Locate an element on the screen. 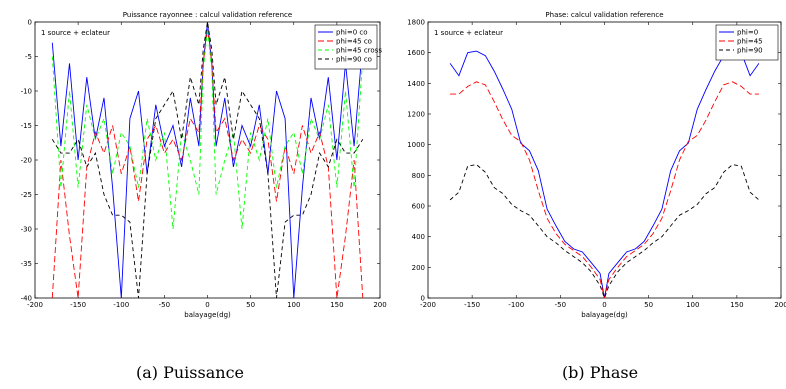 The height and width of the screenshot is (389, 786). legend-box is located at coordinates (747, 42).